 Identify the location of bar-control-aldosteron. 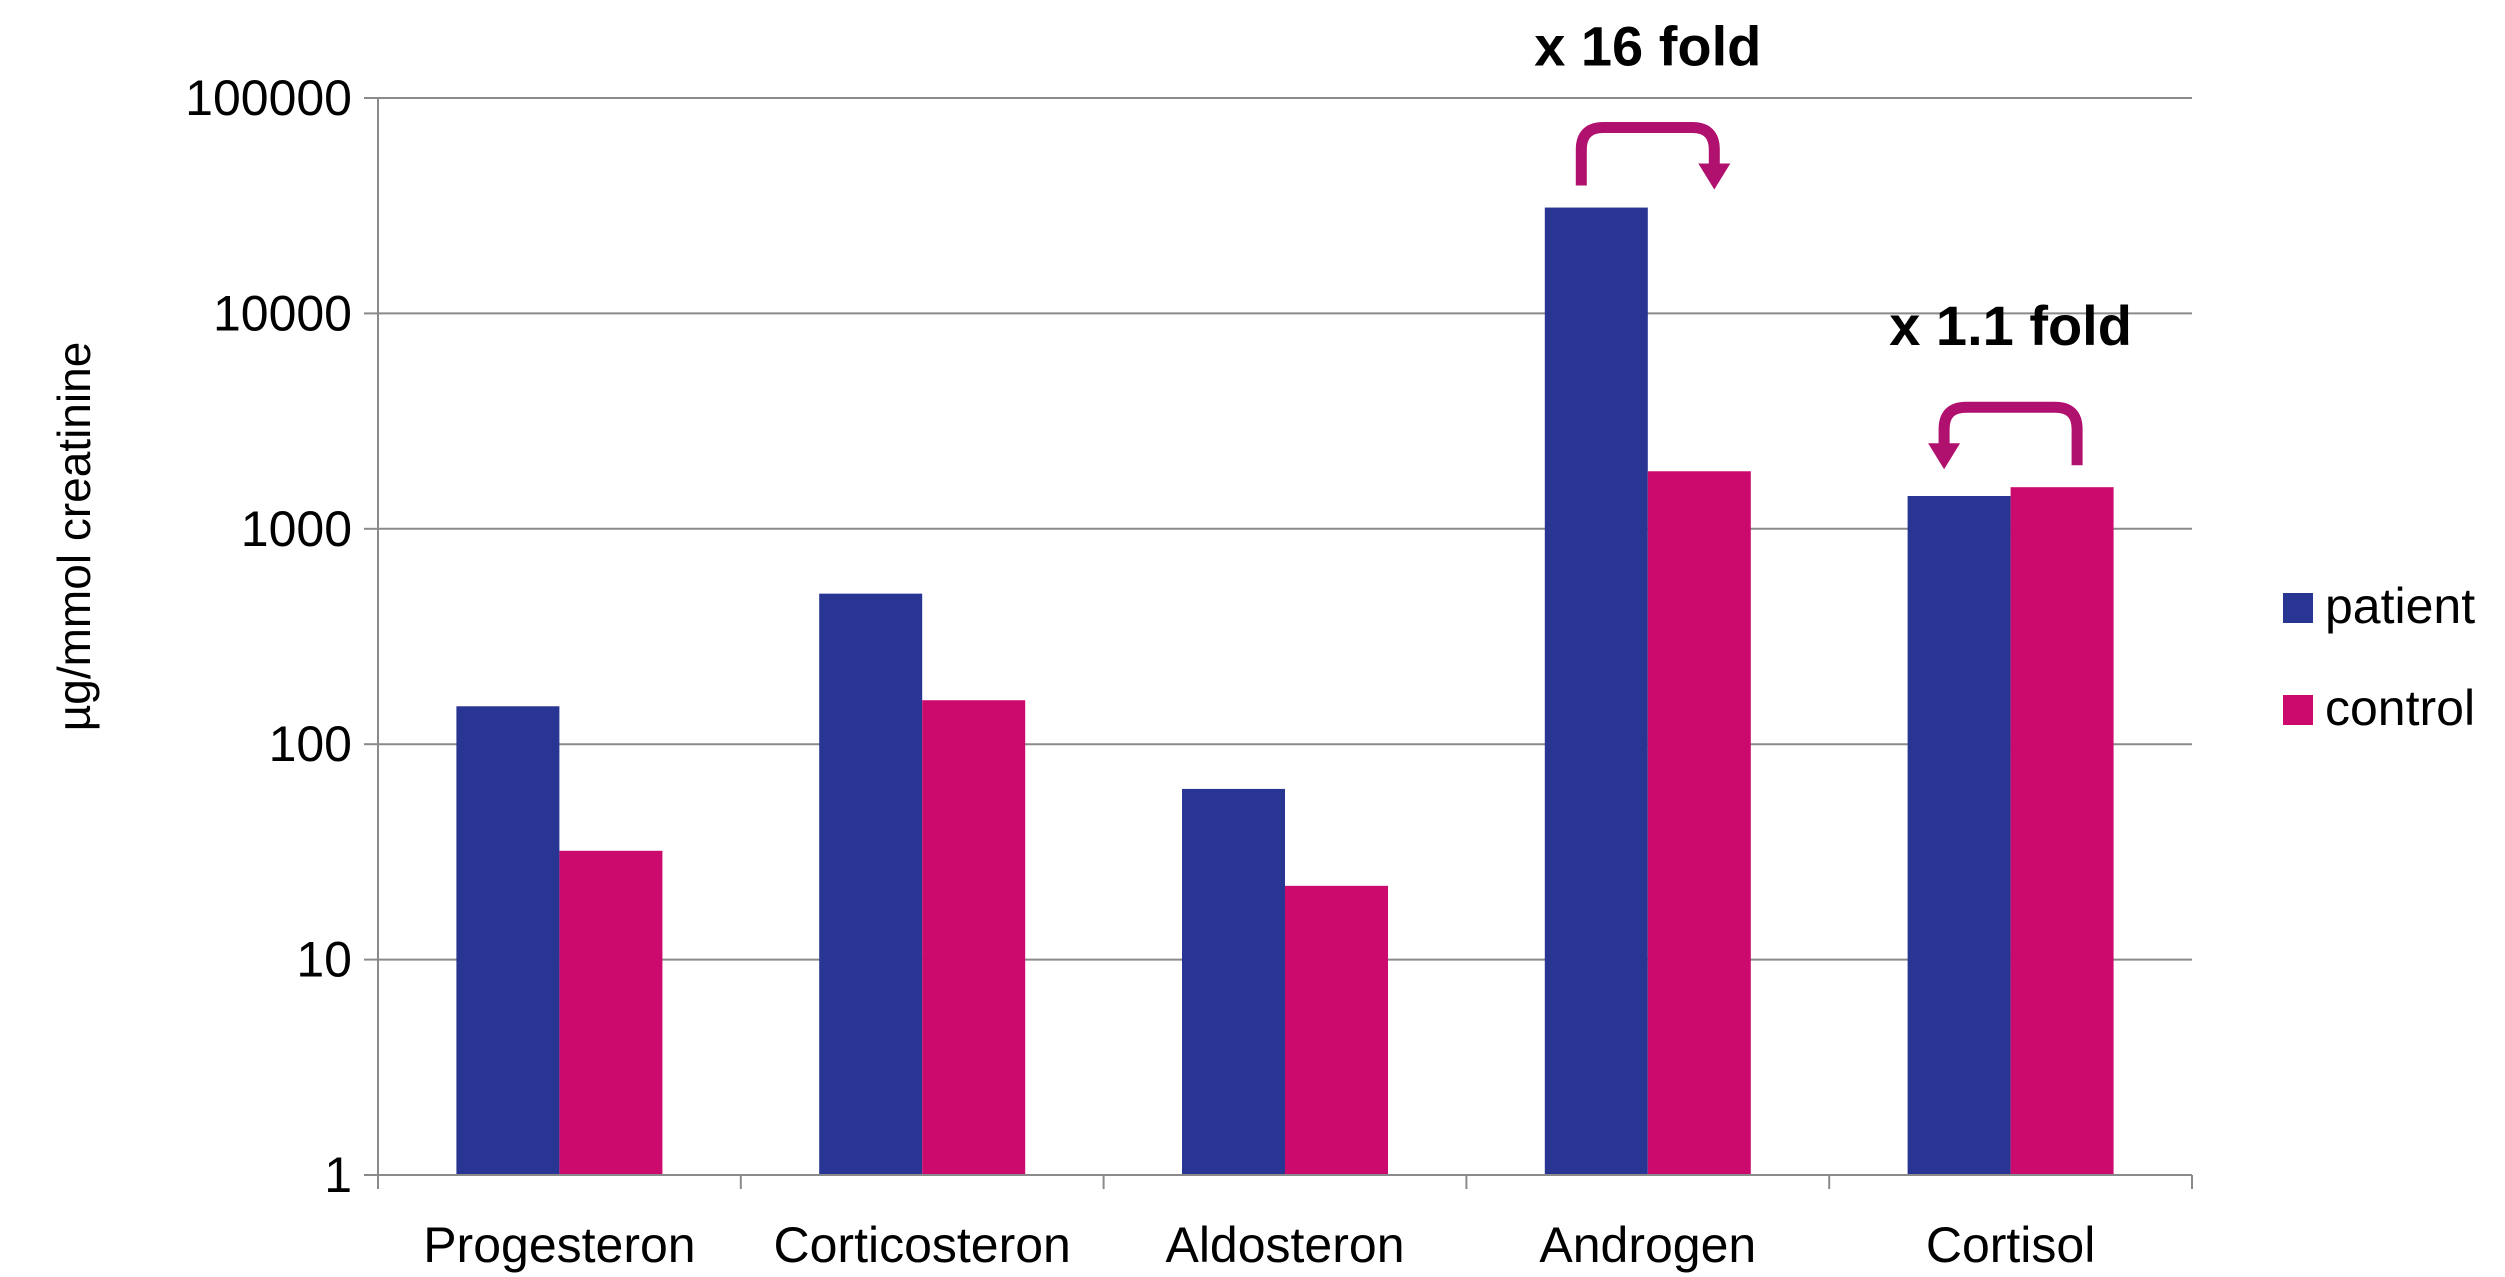
(1336, 1030).